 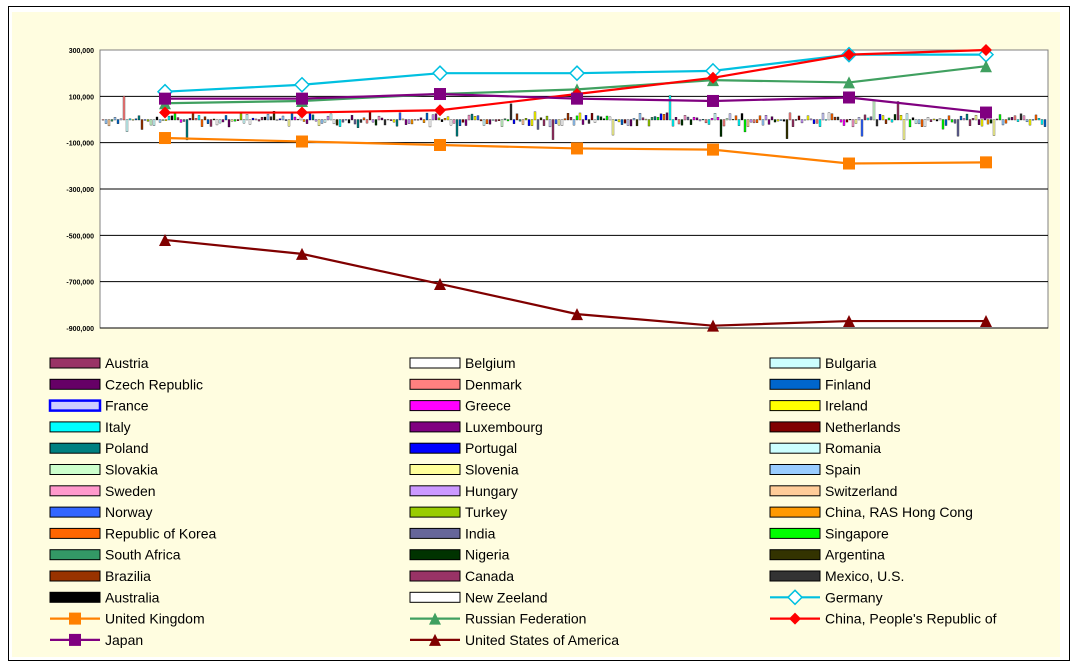 What do you see at coordinates (853, 448) in the screenshot?
I see `legend-label: Romania` at bounding box center [853, 448].